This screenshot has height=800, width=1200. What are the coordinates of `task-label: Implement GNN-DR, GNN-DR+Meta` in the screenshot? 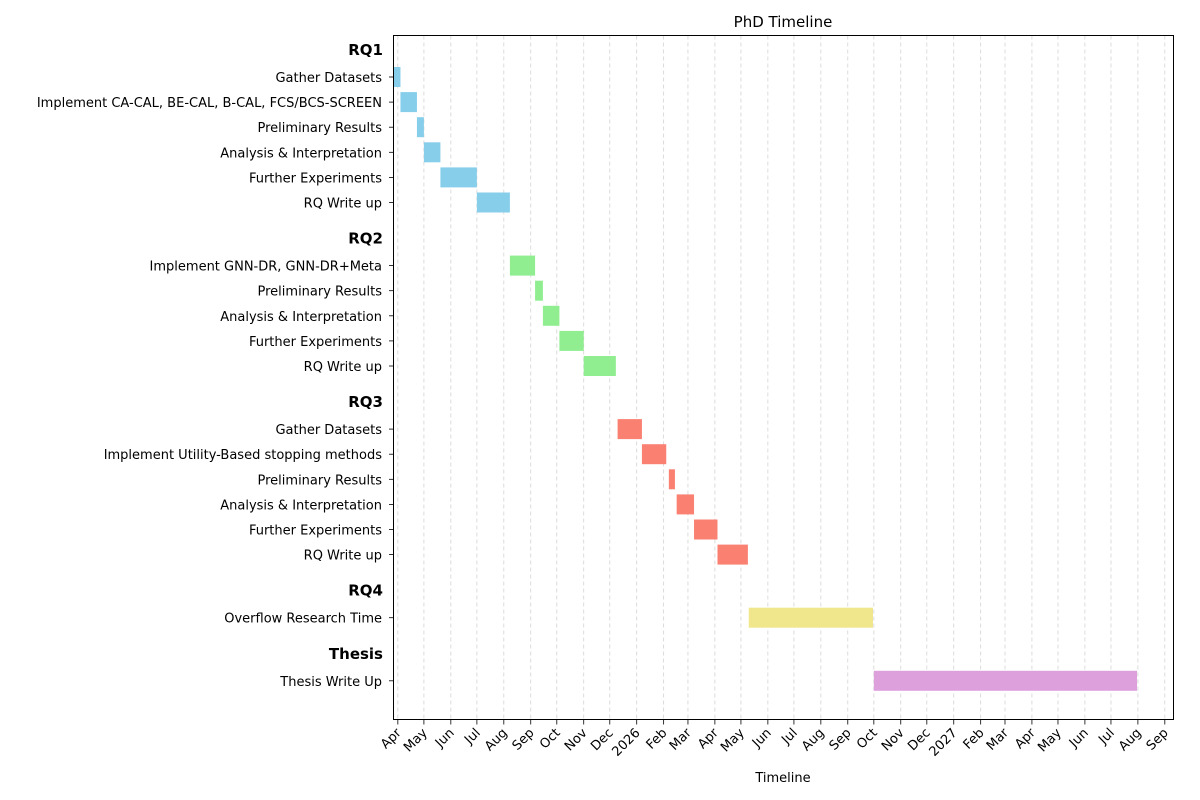 It's located at (266, 267).